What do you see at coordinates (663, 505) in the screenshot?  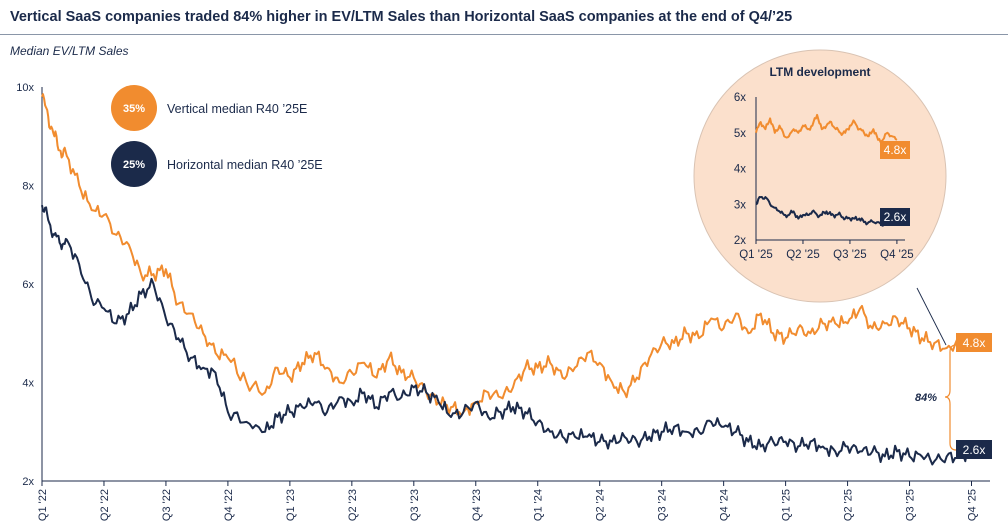 I see `main-x-tick-label: Q3 '24` at bounding box center [663, 505].